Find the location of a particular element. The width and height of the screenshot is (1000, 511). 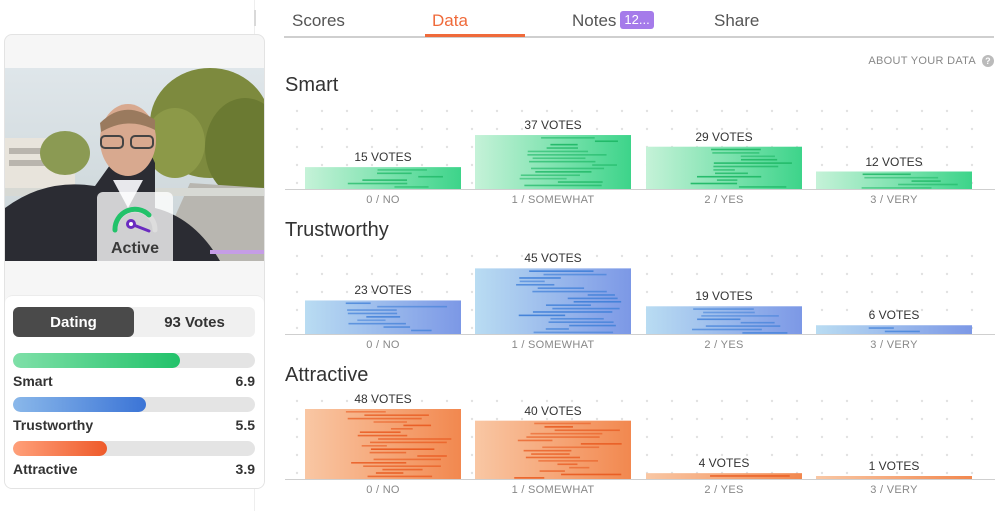

votes-tab: 93 Votes is located at coordinates (194, 322).